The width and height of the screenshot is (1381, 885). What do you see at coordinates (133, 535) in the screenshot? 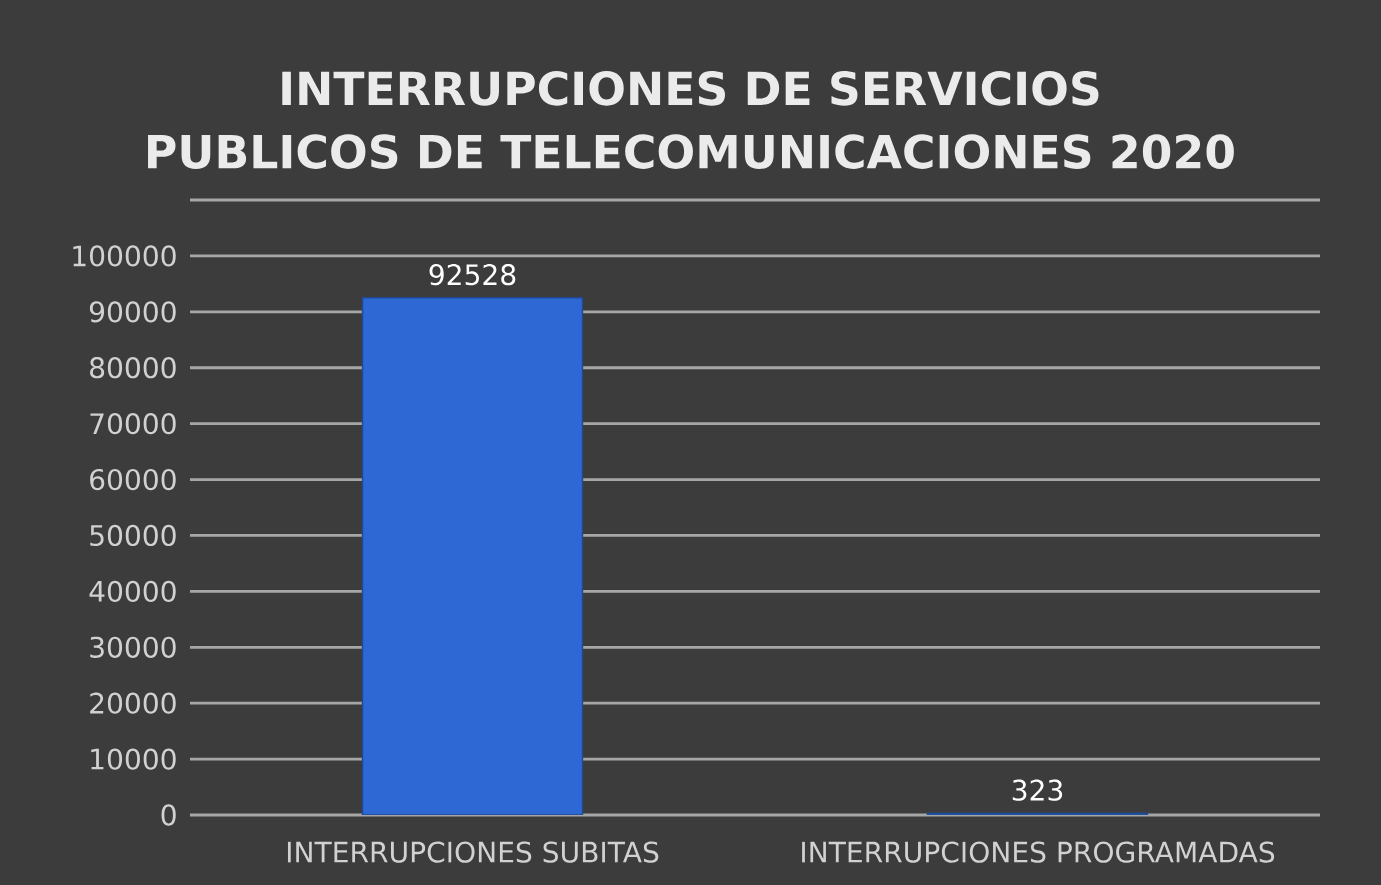
I see `y-tick-label: 50000` at bounding box center [133, 535].